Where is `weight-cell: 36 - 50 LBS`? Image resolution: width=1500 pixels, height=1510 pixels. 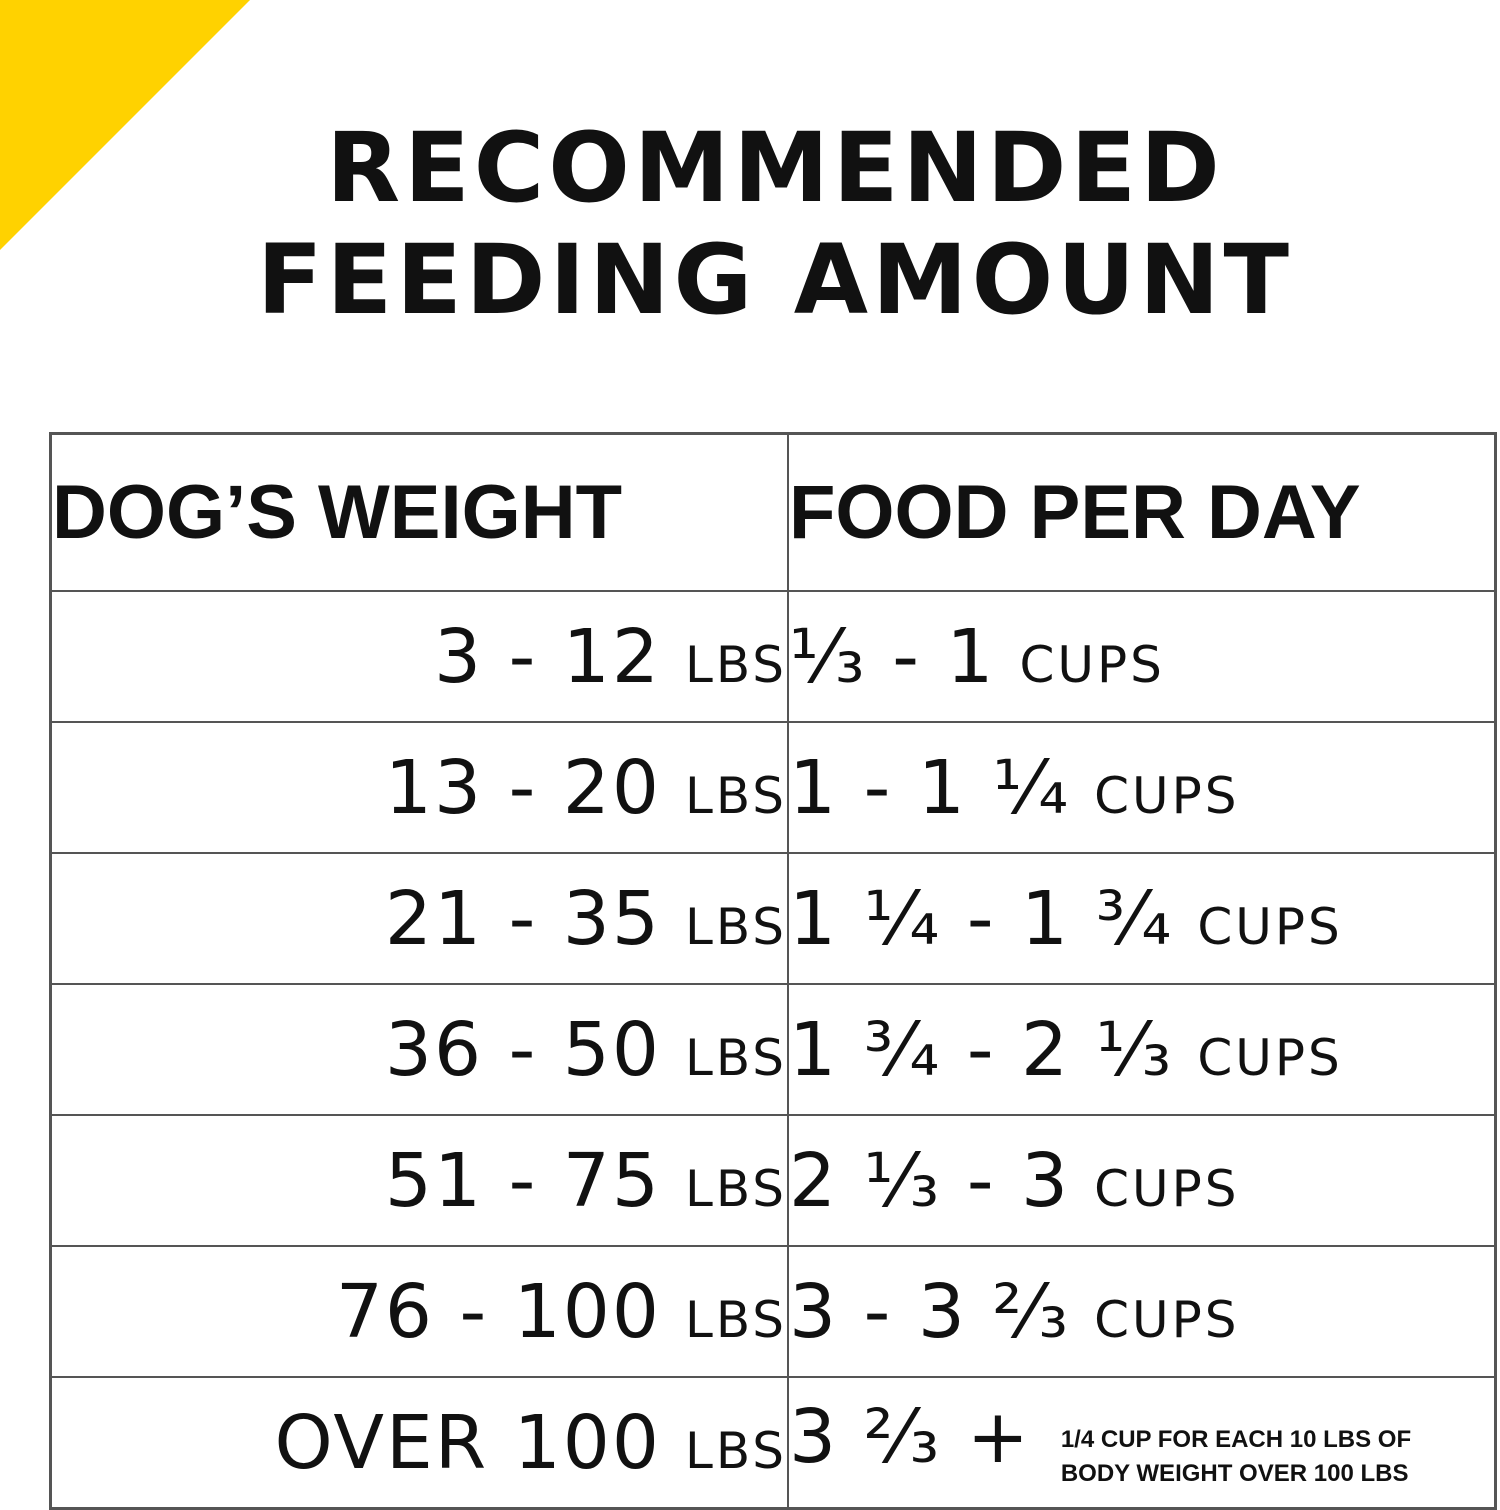 weight-cell: 36 - 50 LBS is located at coordinates (419, 1049).